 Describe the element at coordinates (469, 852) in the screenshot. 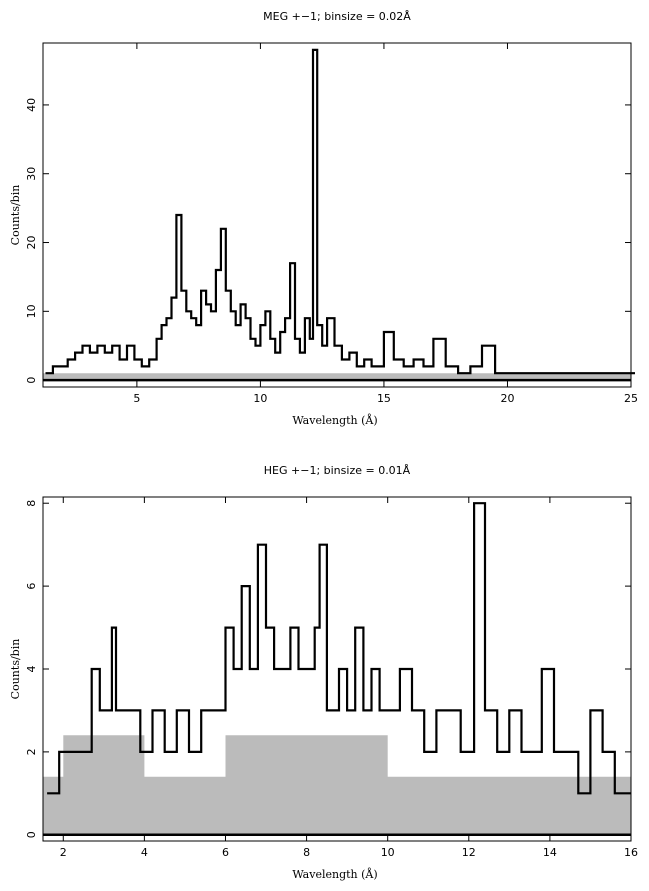

I see `heg-xtick-label: 12` at that location.